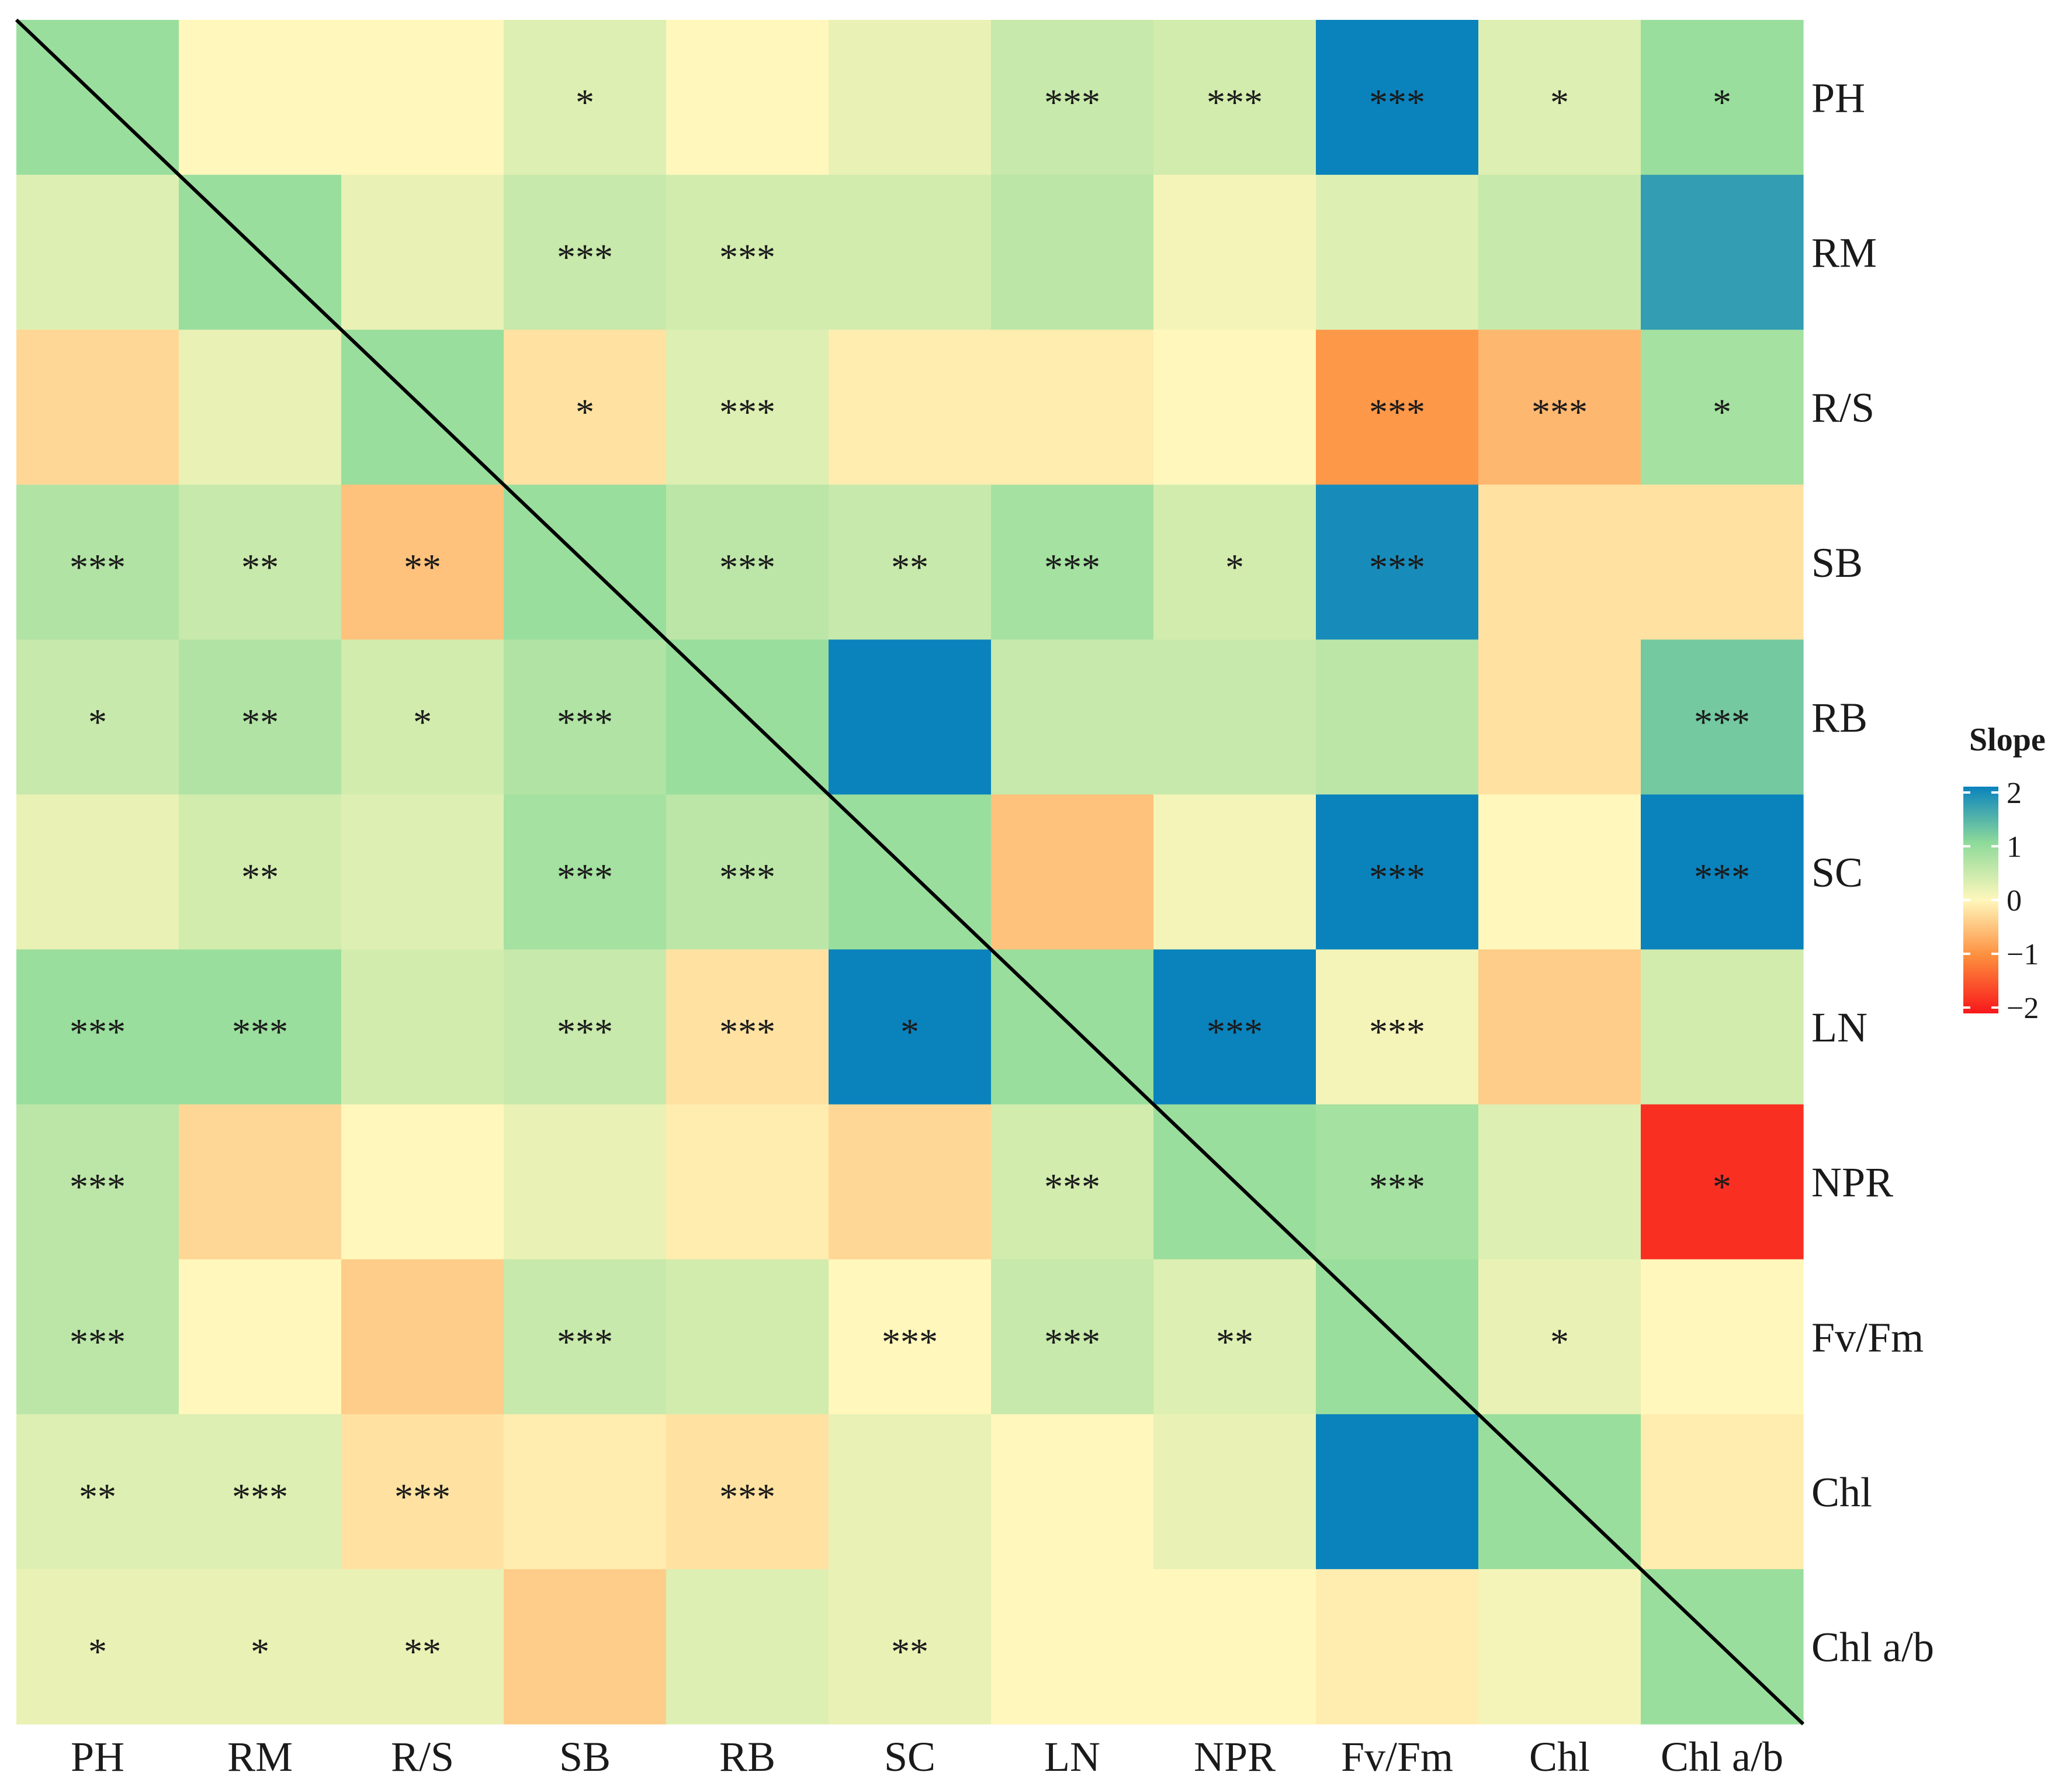 Image resolution: width=2072 pixels, height=1779 pixels. What do you see at coordinates (1559, 1756) in the screenshot?
I see `column-tick-label: Chl` at bounding box center [1559, 1756].